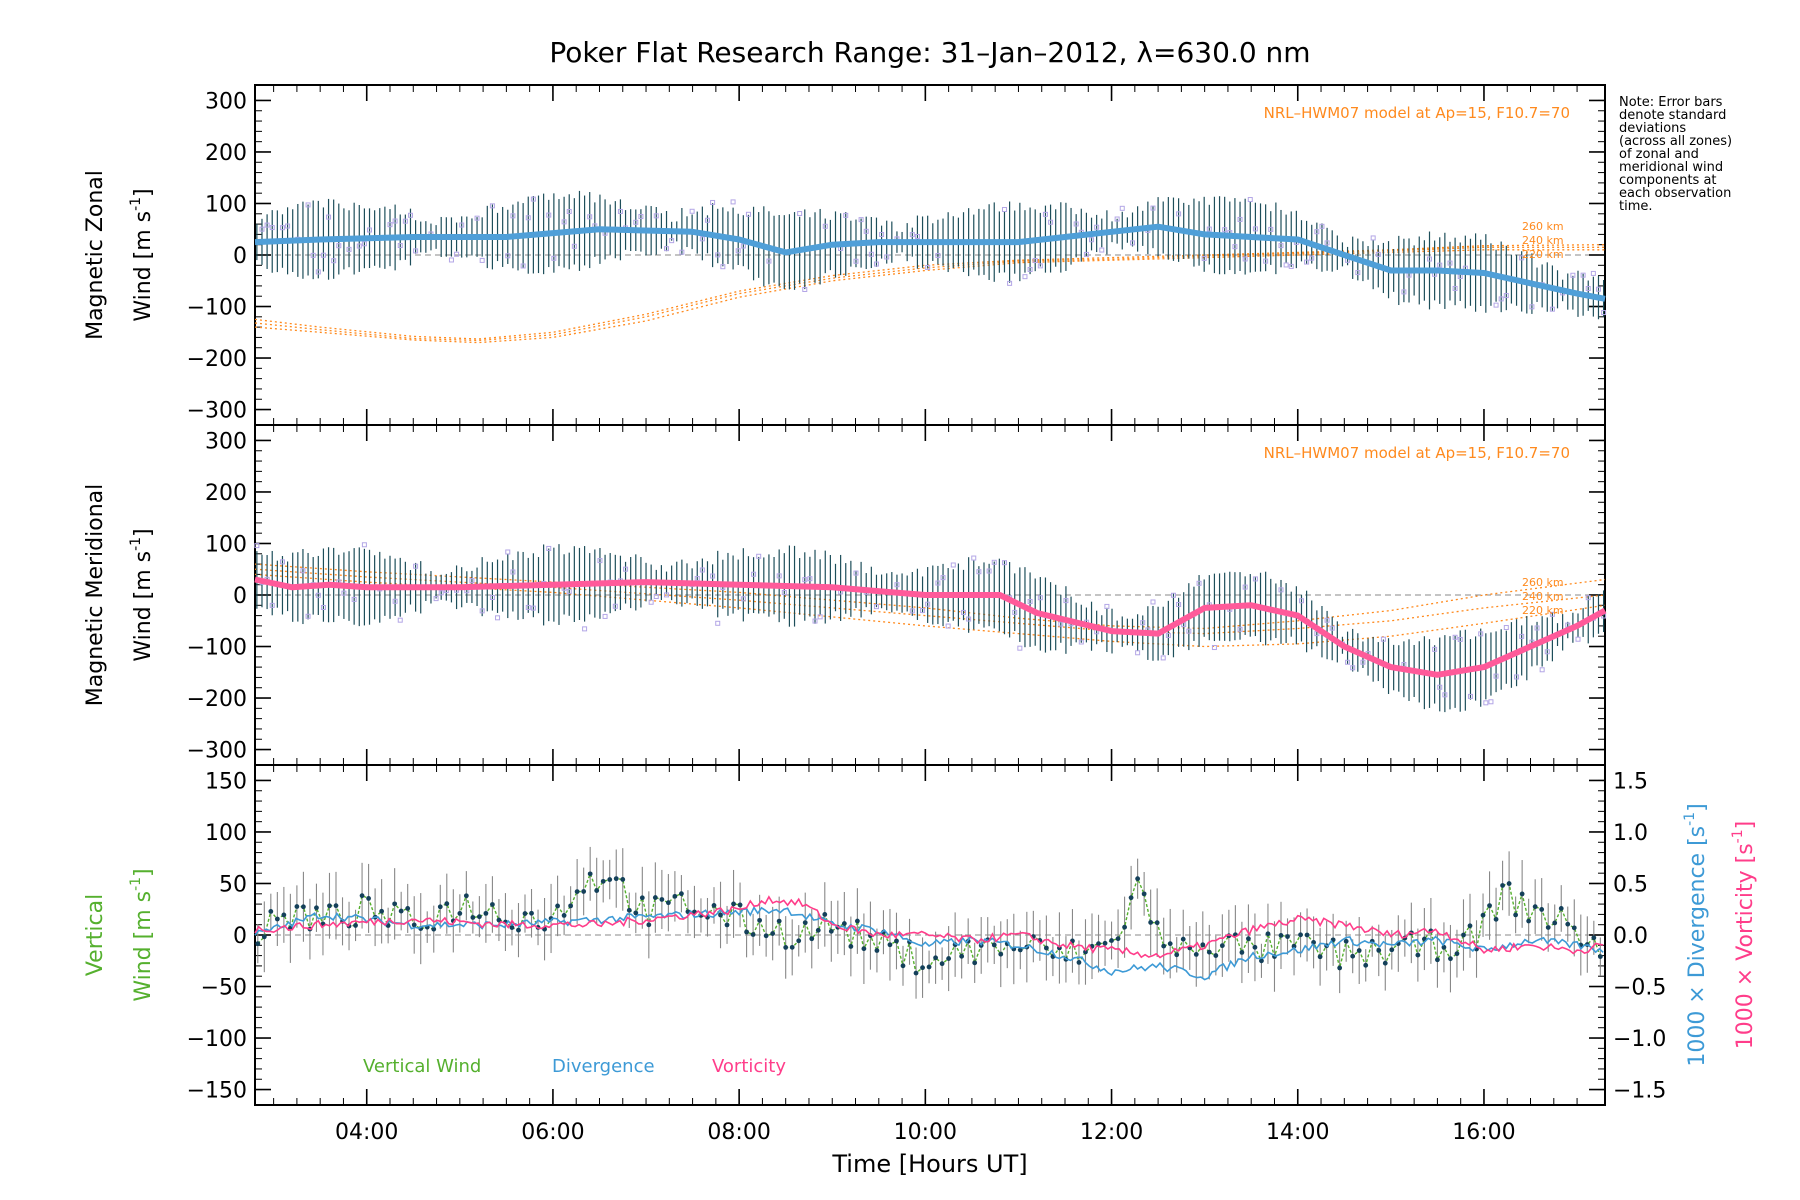  Describe the element at coordinates (1630, 833) in the screenshot. I see `y2-tick-label: 1.0` at that location.